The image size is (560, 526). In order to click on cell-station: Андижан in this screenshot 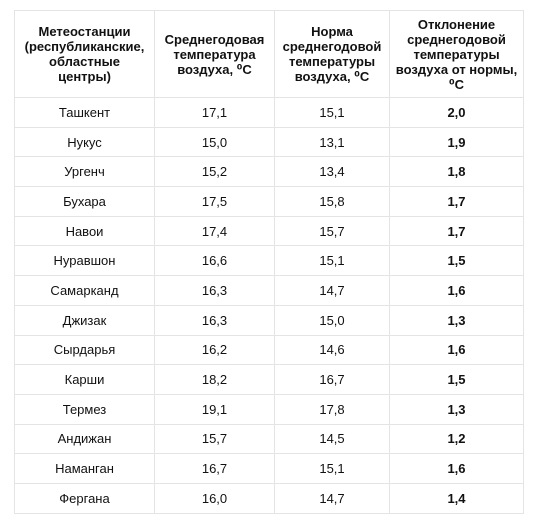, I will do `click(84, 439)`.